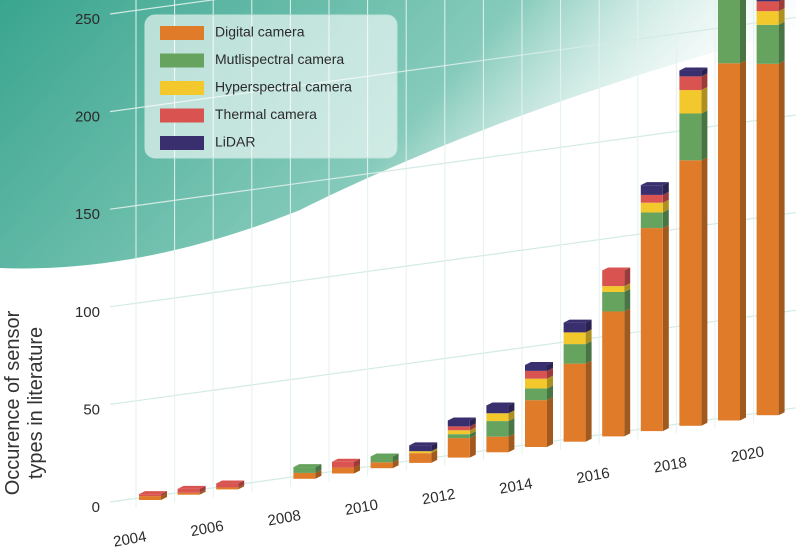 Image resolution: width=796 pixels, height=553 pixels. I want to click on y-tick-label: 100, so click(87, 312).